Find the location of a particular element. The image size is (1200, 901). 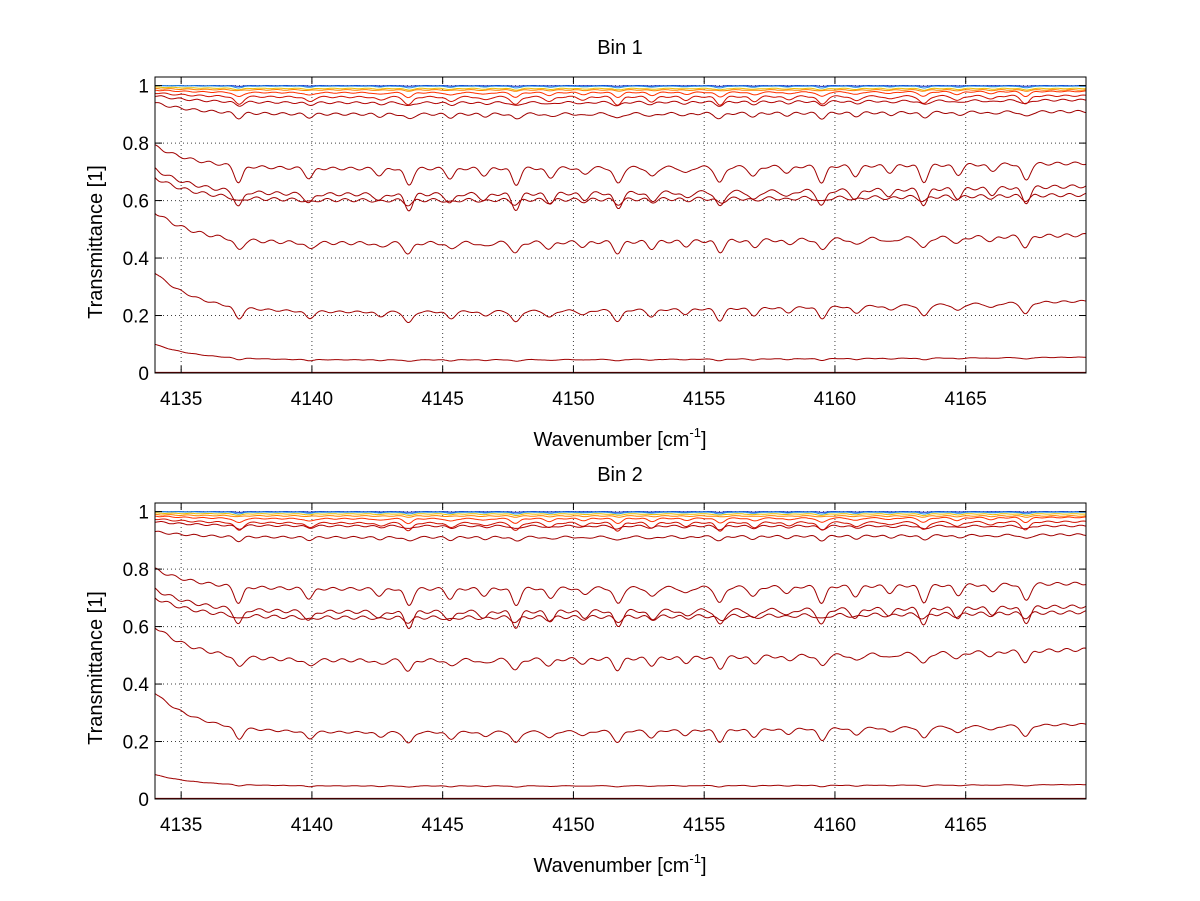

chart-title: Bin 2 is located at coordinates (620, 475).